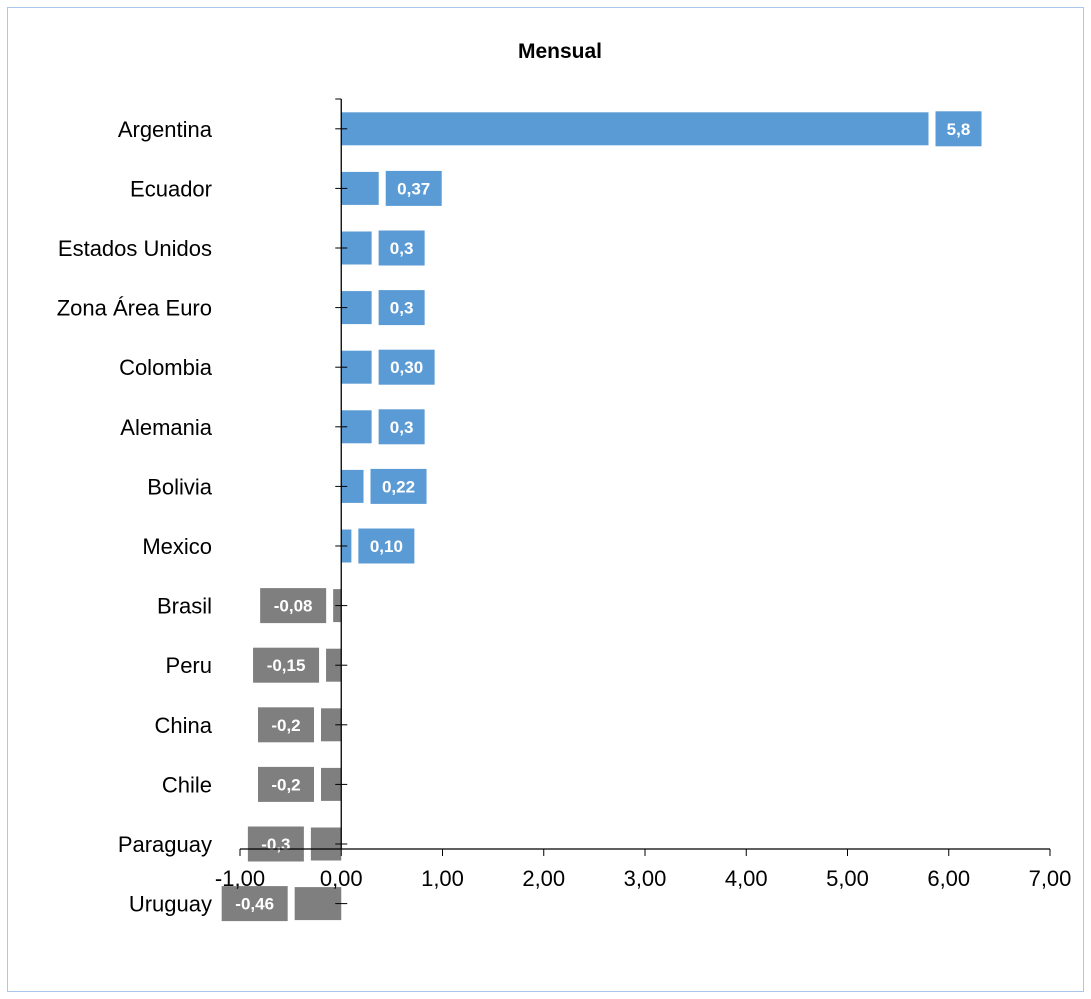  What do you see at coordinates (184, 725) in the screenshot?
I see `category-label: China` at bounding box center [184, 725].